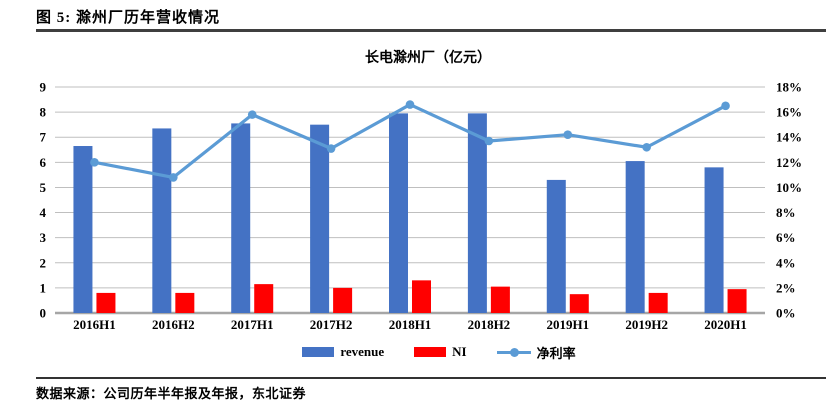  I want to click on ni-legend-swatch, so click(430, 352).